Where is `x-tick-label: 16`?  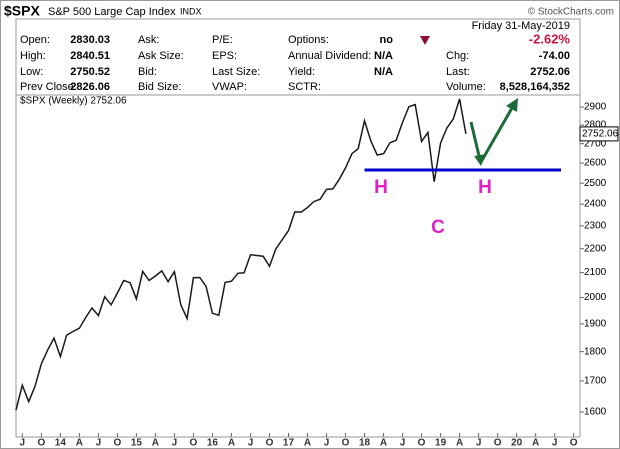
x-tick-label: 16 is located at coordinates (213, 443).